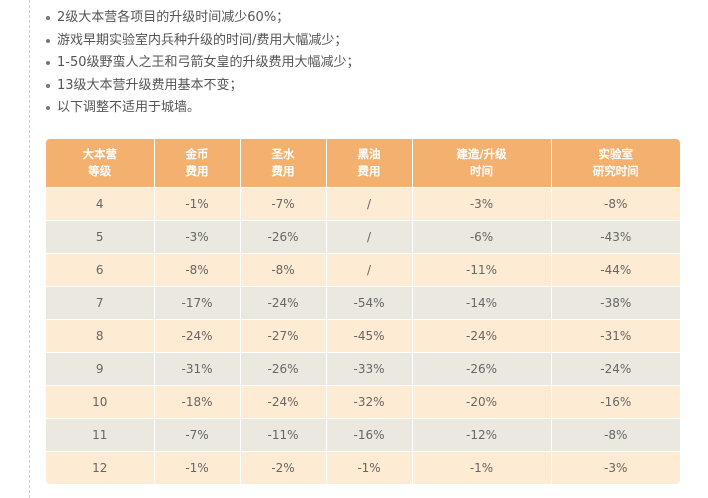 The image size is (708, 498). I want to click on table-row: 10 -18% -24% -32% -20% -16%, so click(363, 402).